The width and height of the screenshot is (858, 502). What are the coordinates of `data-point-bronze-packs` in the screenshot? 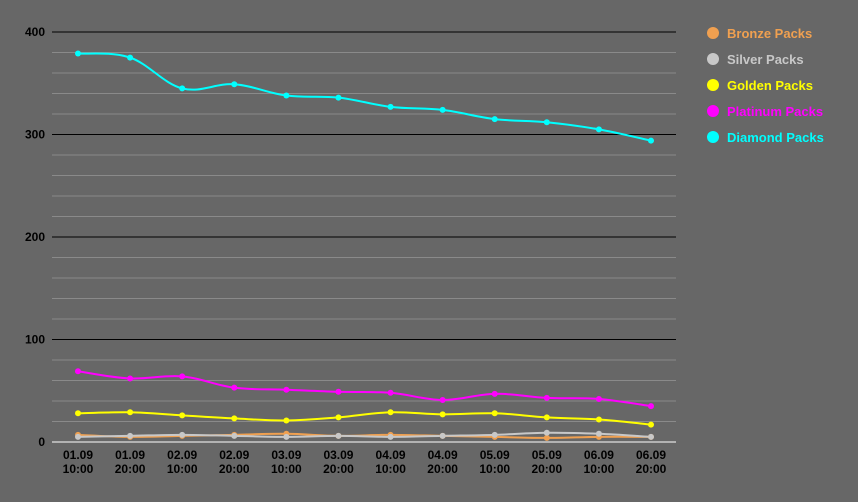 It's located at (546, 437).